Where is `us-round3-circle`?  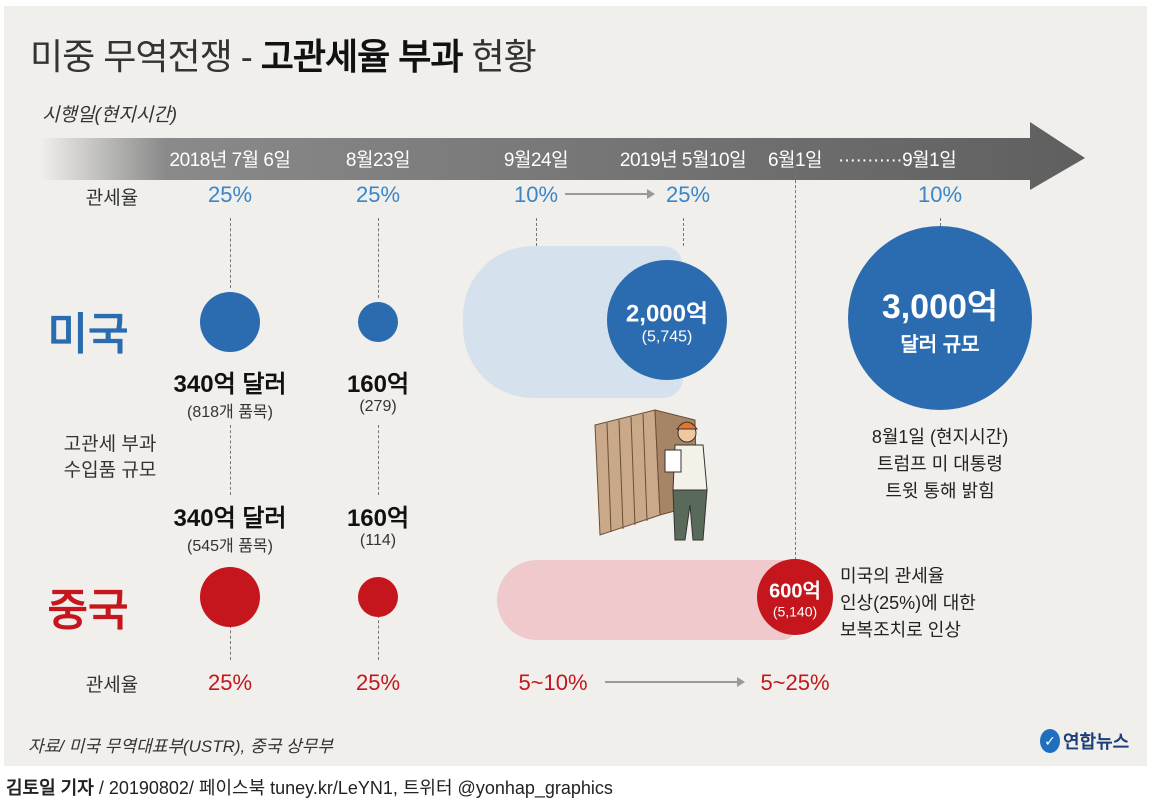 us-round3-circle is located at coordinates (667, 320).